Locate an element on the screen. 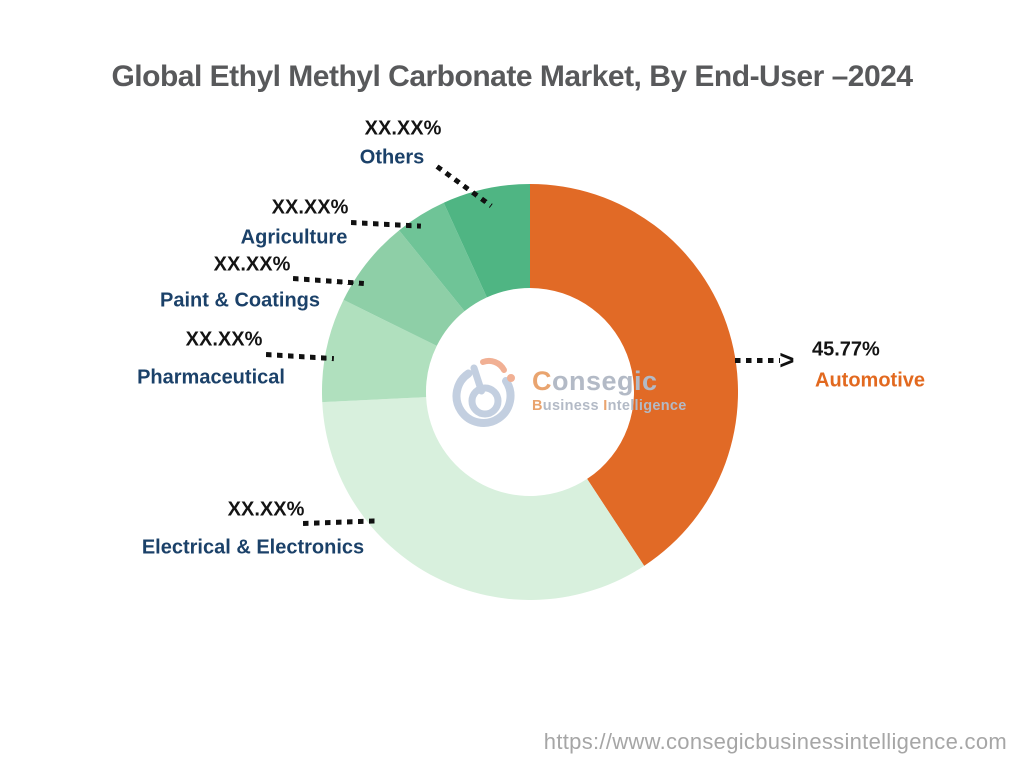 This screenshot has height=768, width=1024. donut-segment-automotive is located at coordinates (634, 375).